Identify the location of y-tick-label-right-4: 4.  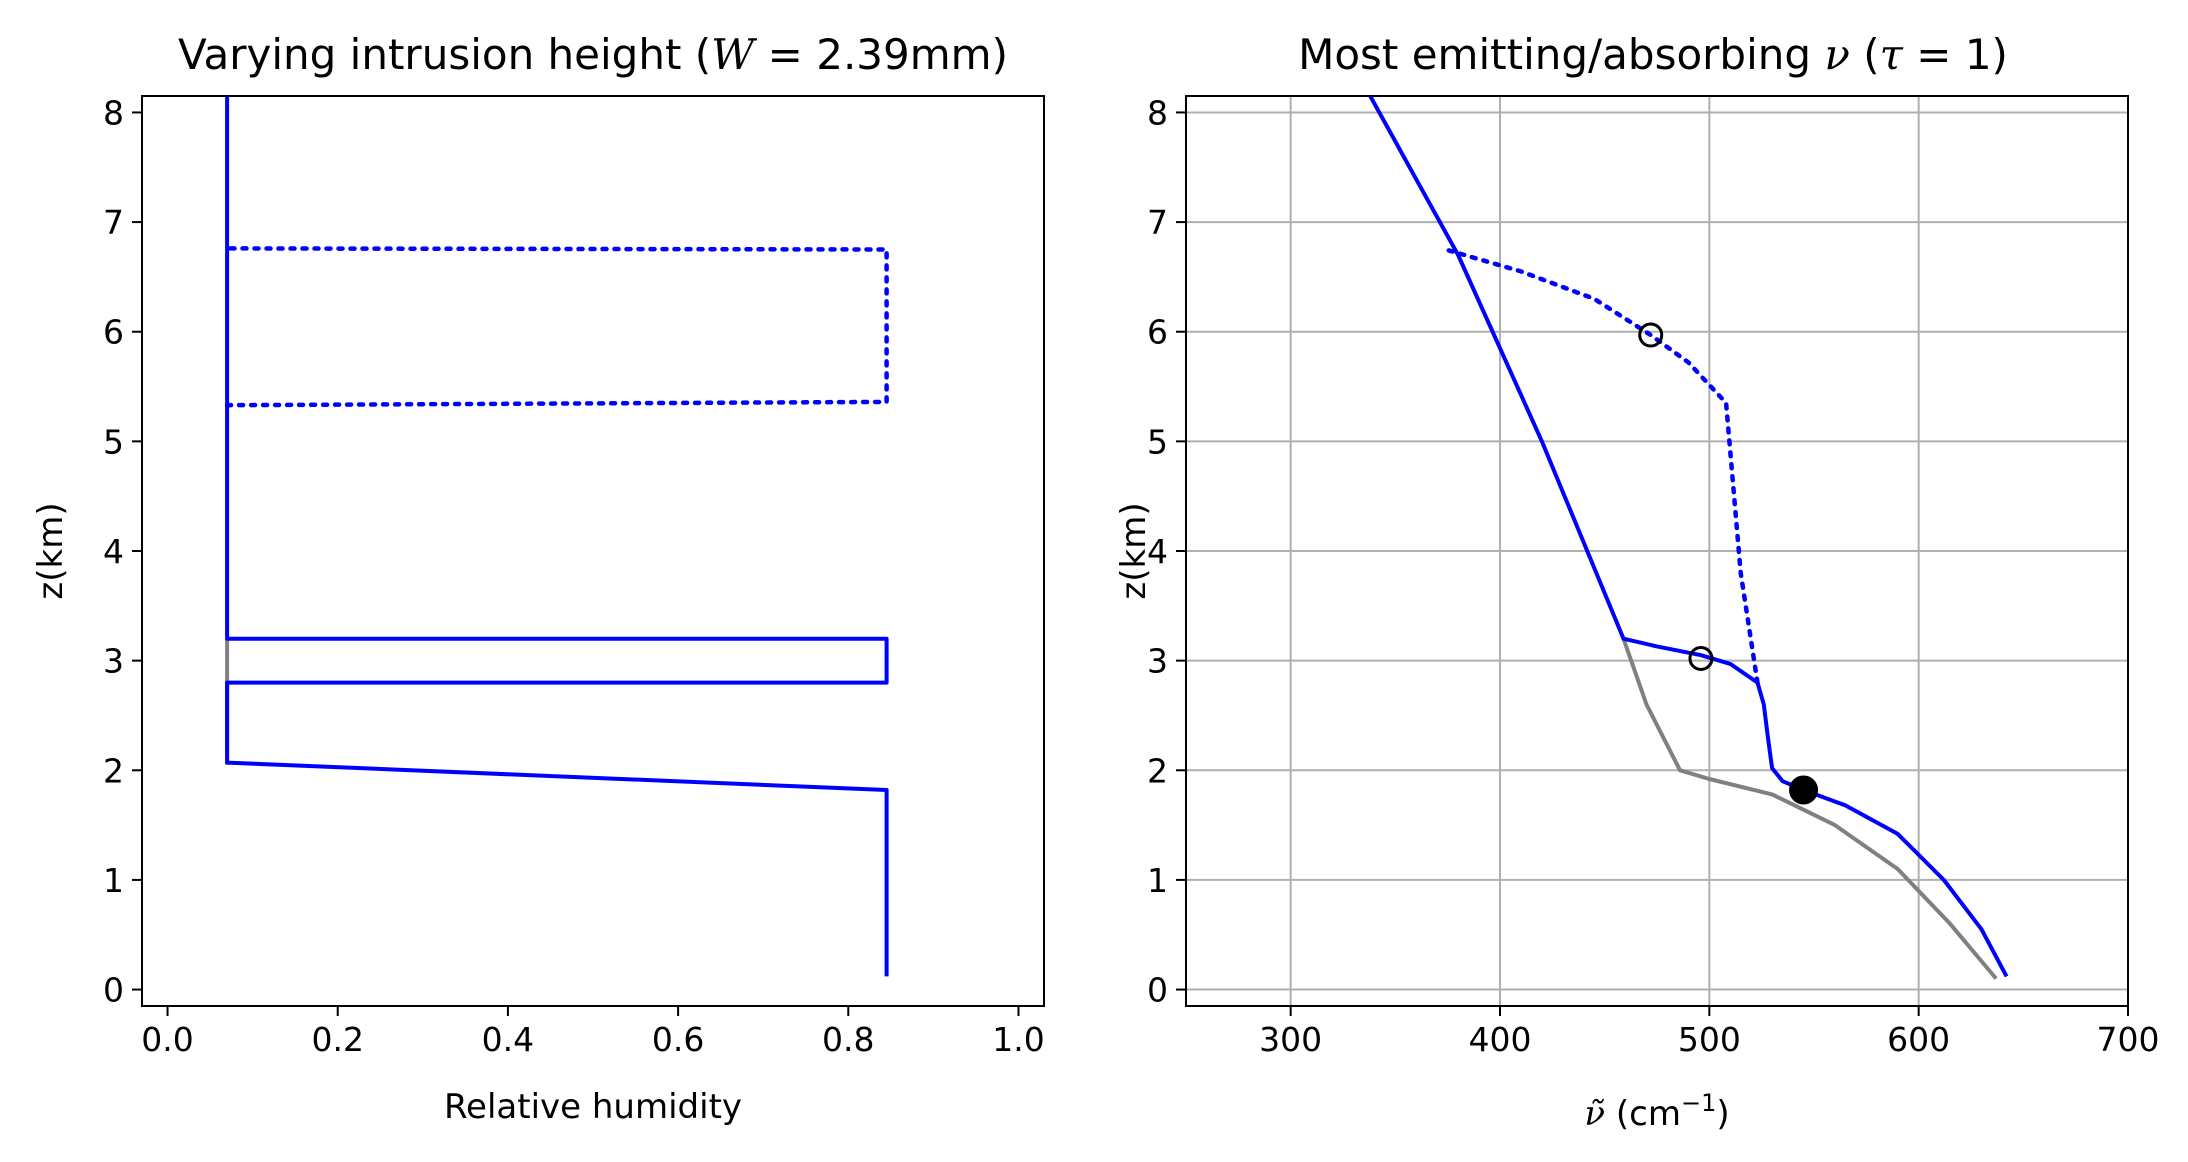
(1157, 551).